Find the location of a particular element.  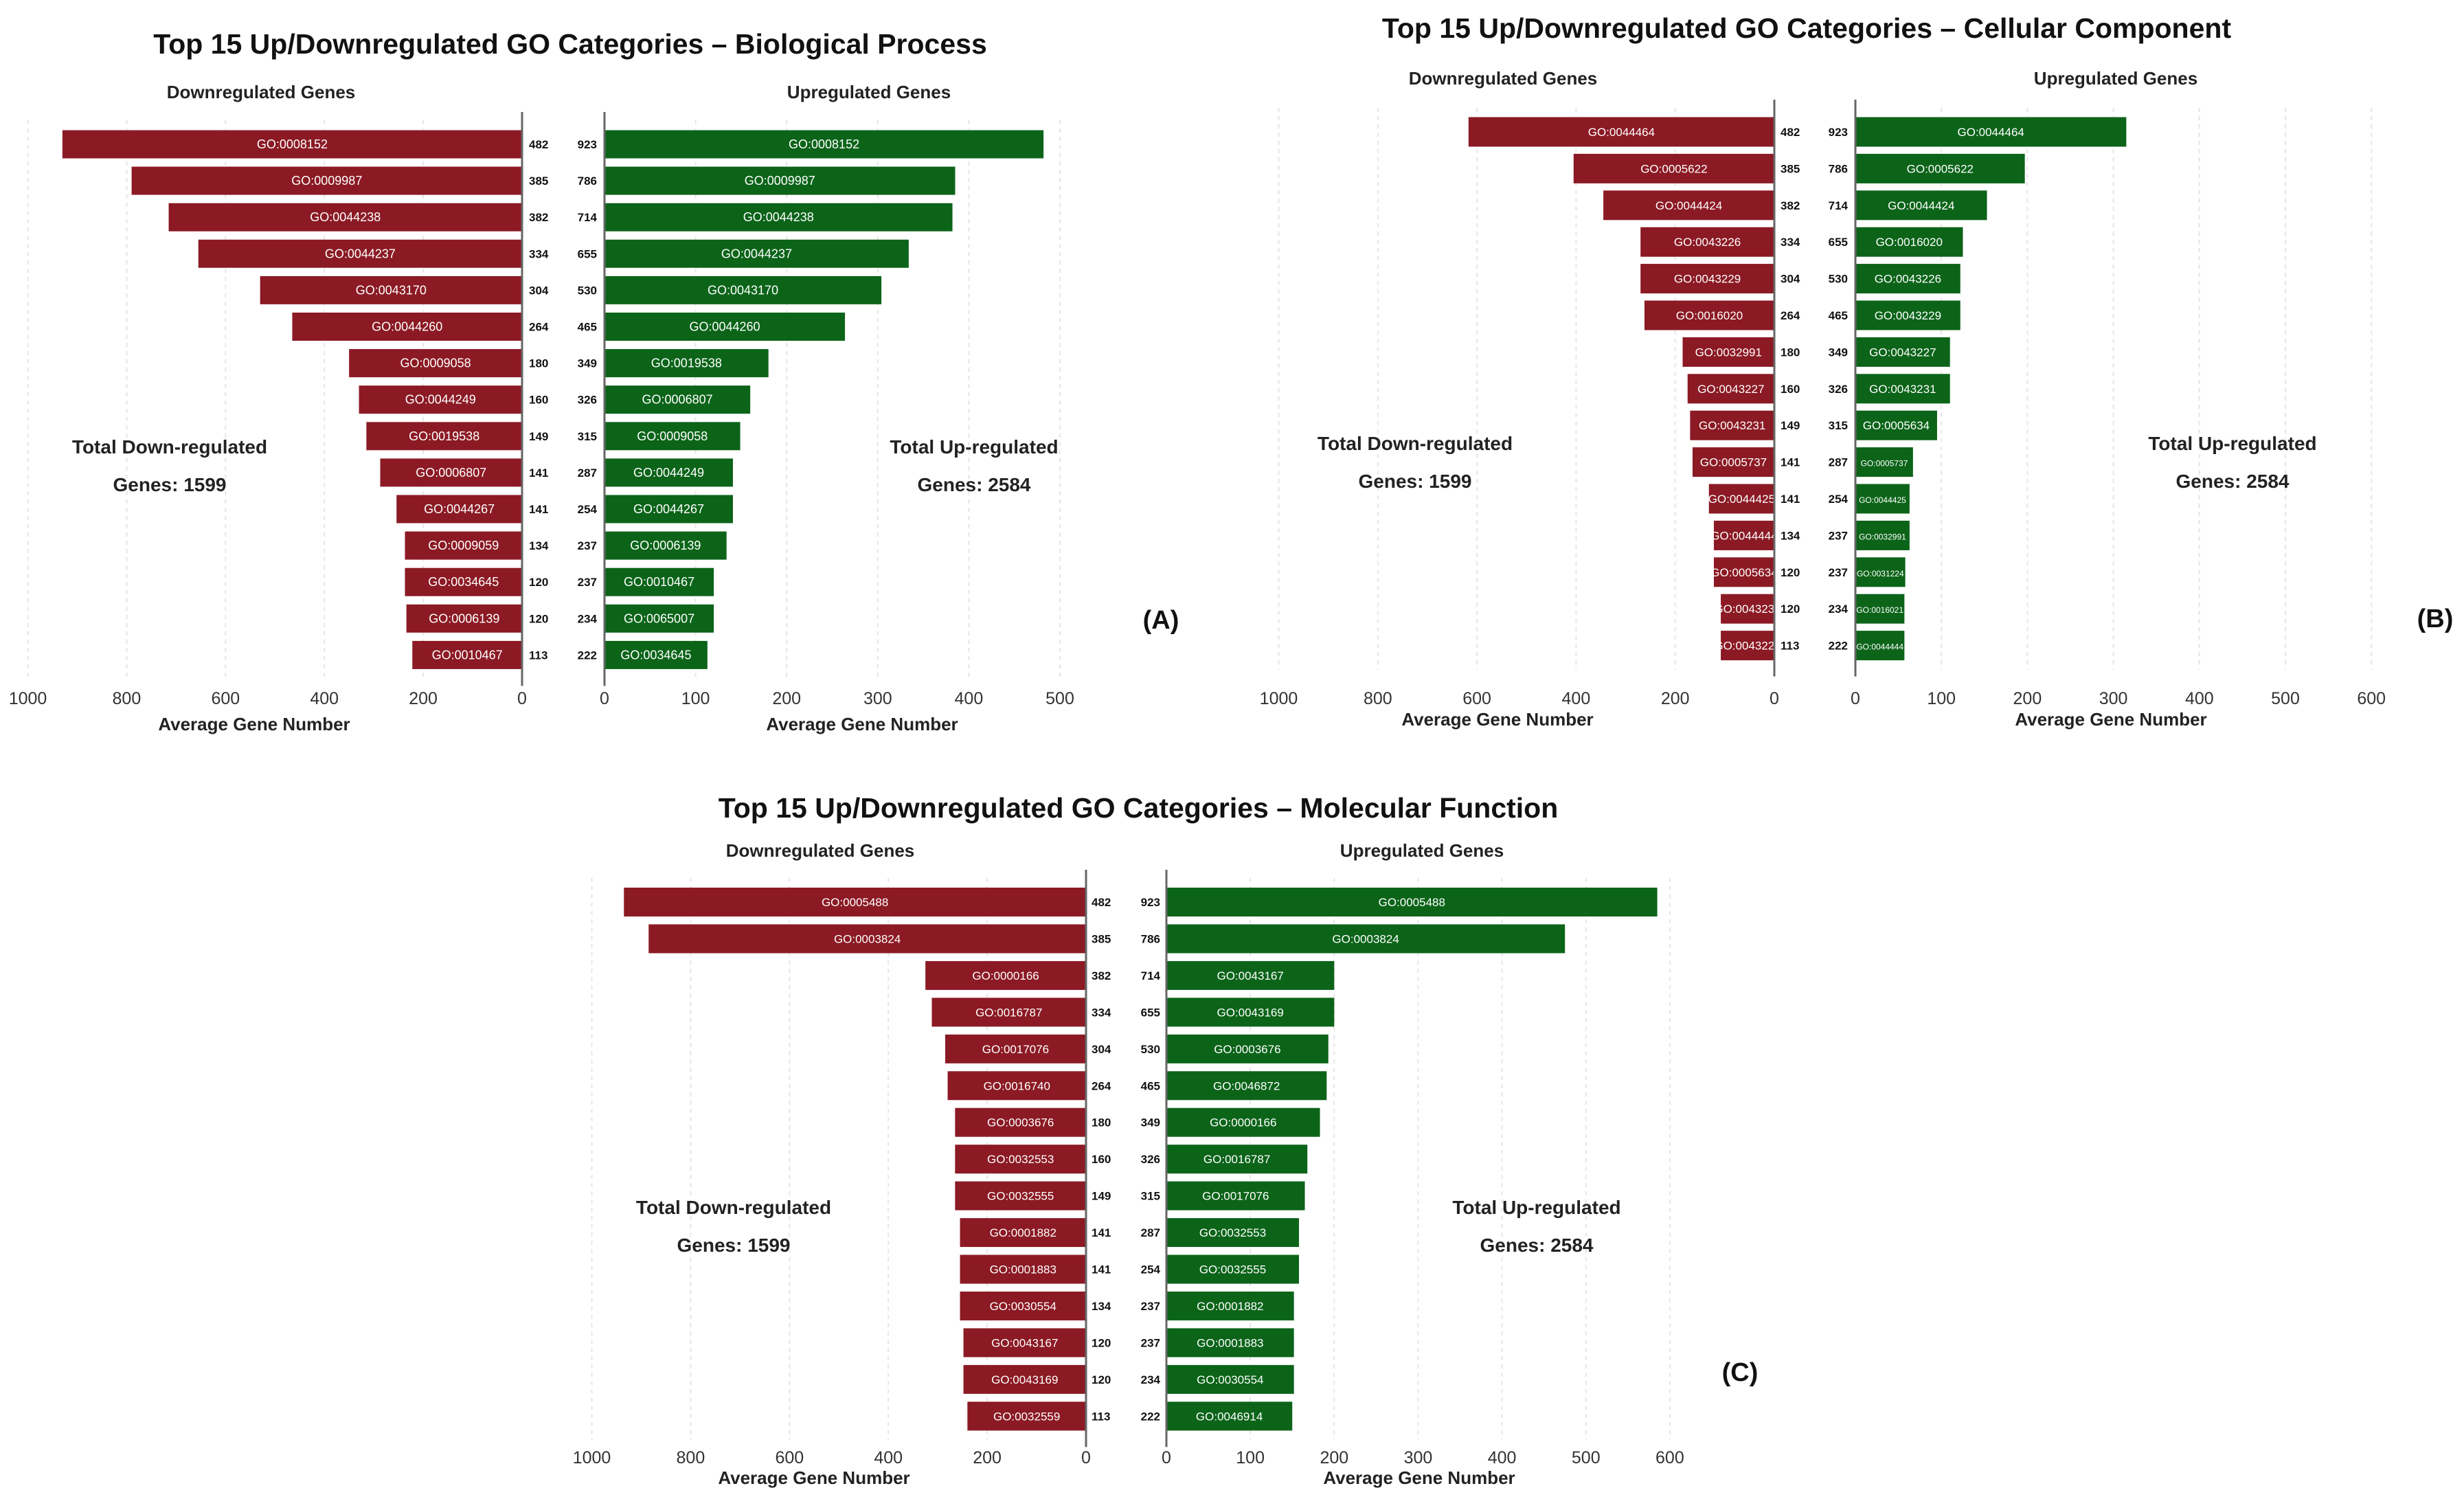

up-bar-label: GO:0016021 is located at coordinates (1880, 610).